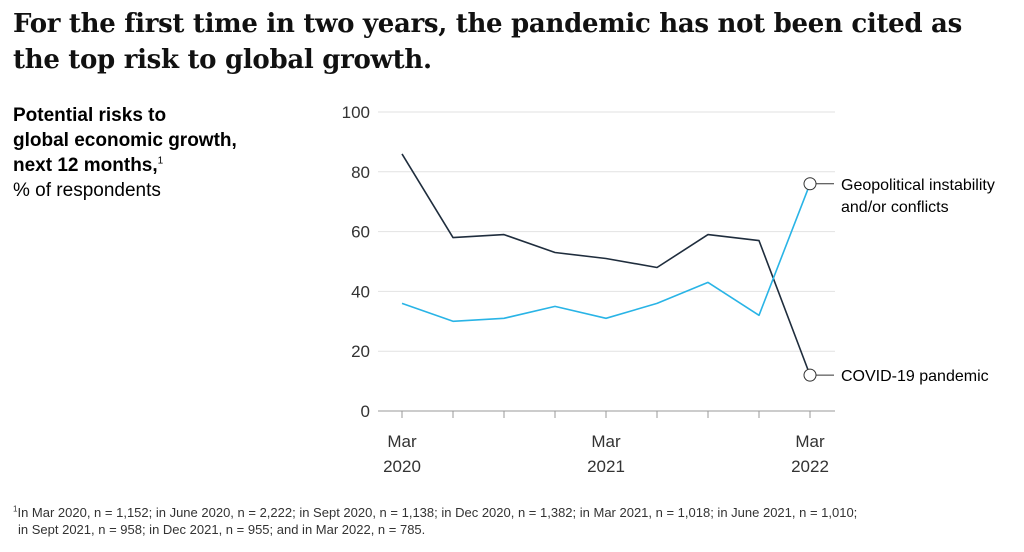 This screenshot has width=1024, height=552. I want to click on y-tick-label-20: 20, so click(360, 351).